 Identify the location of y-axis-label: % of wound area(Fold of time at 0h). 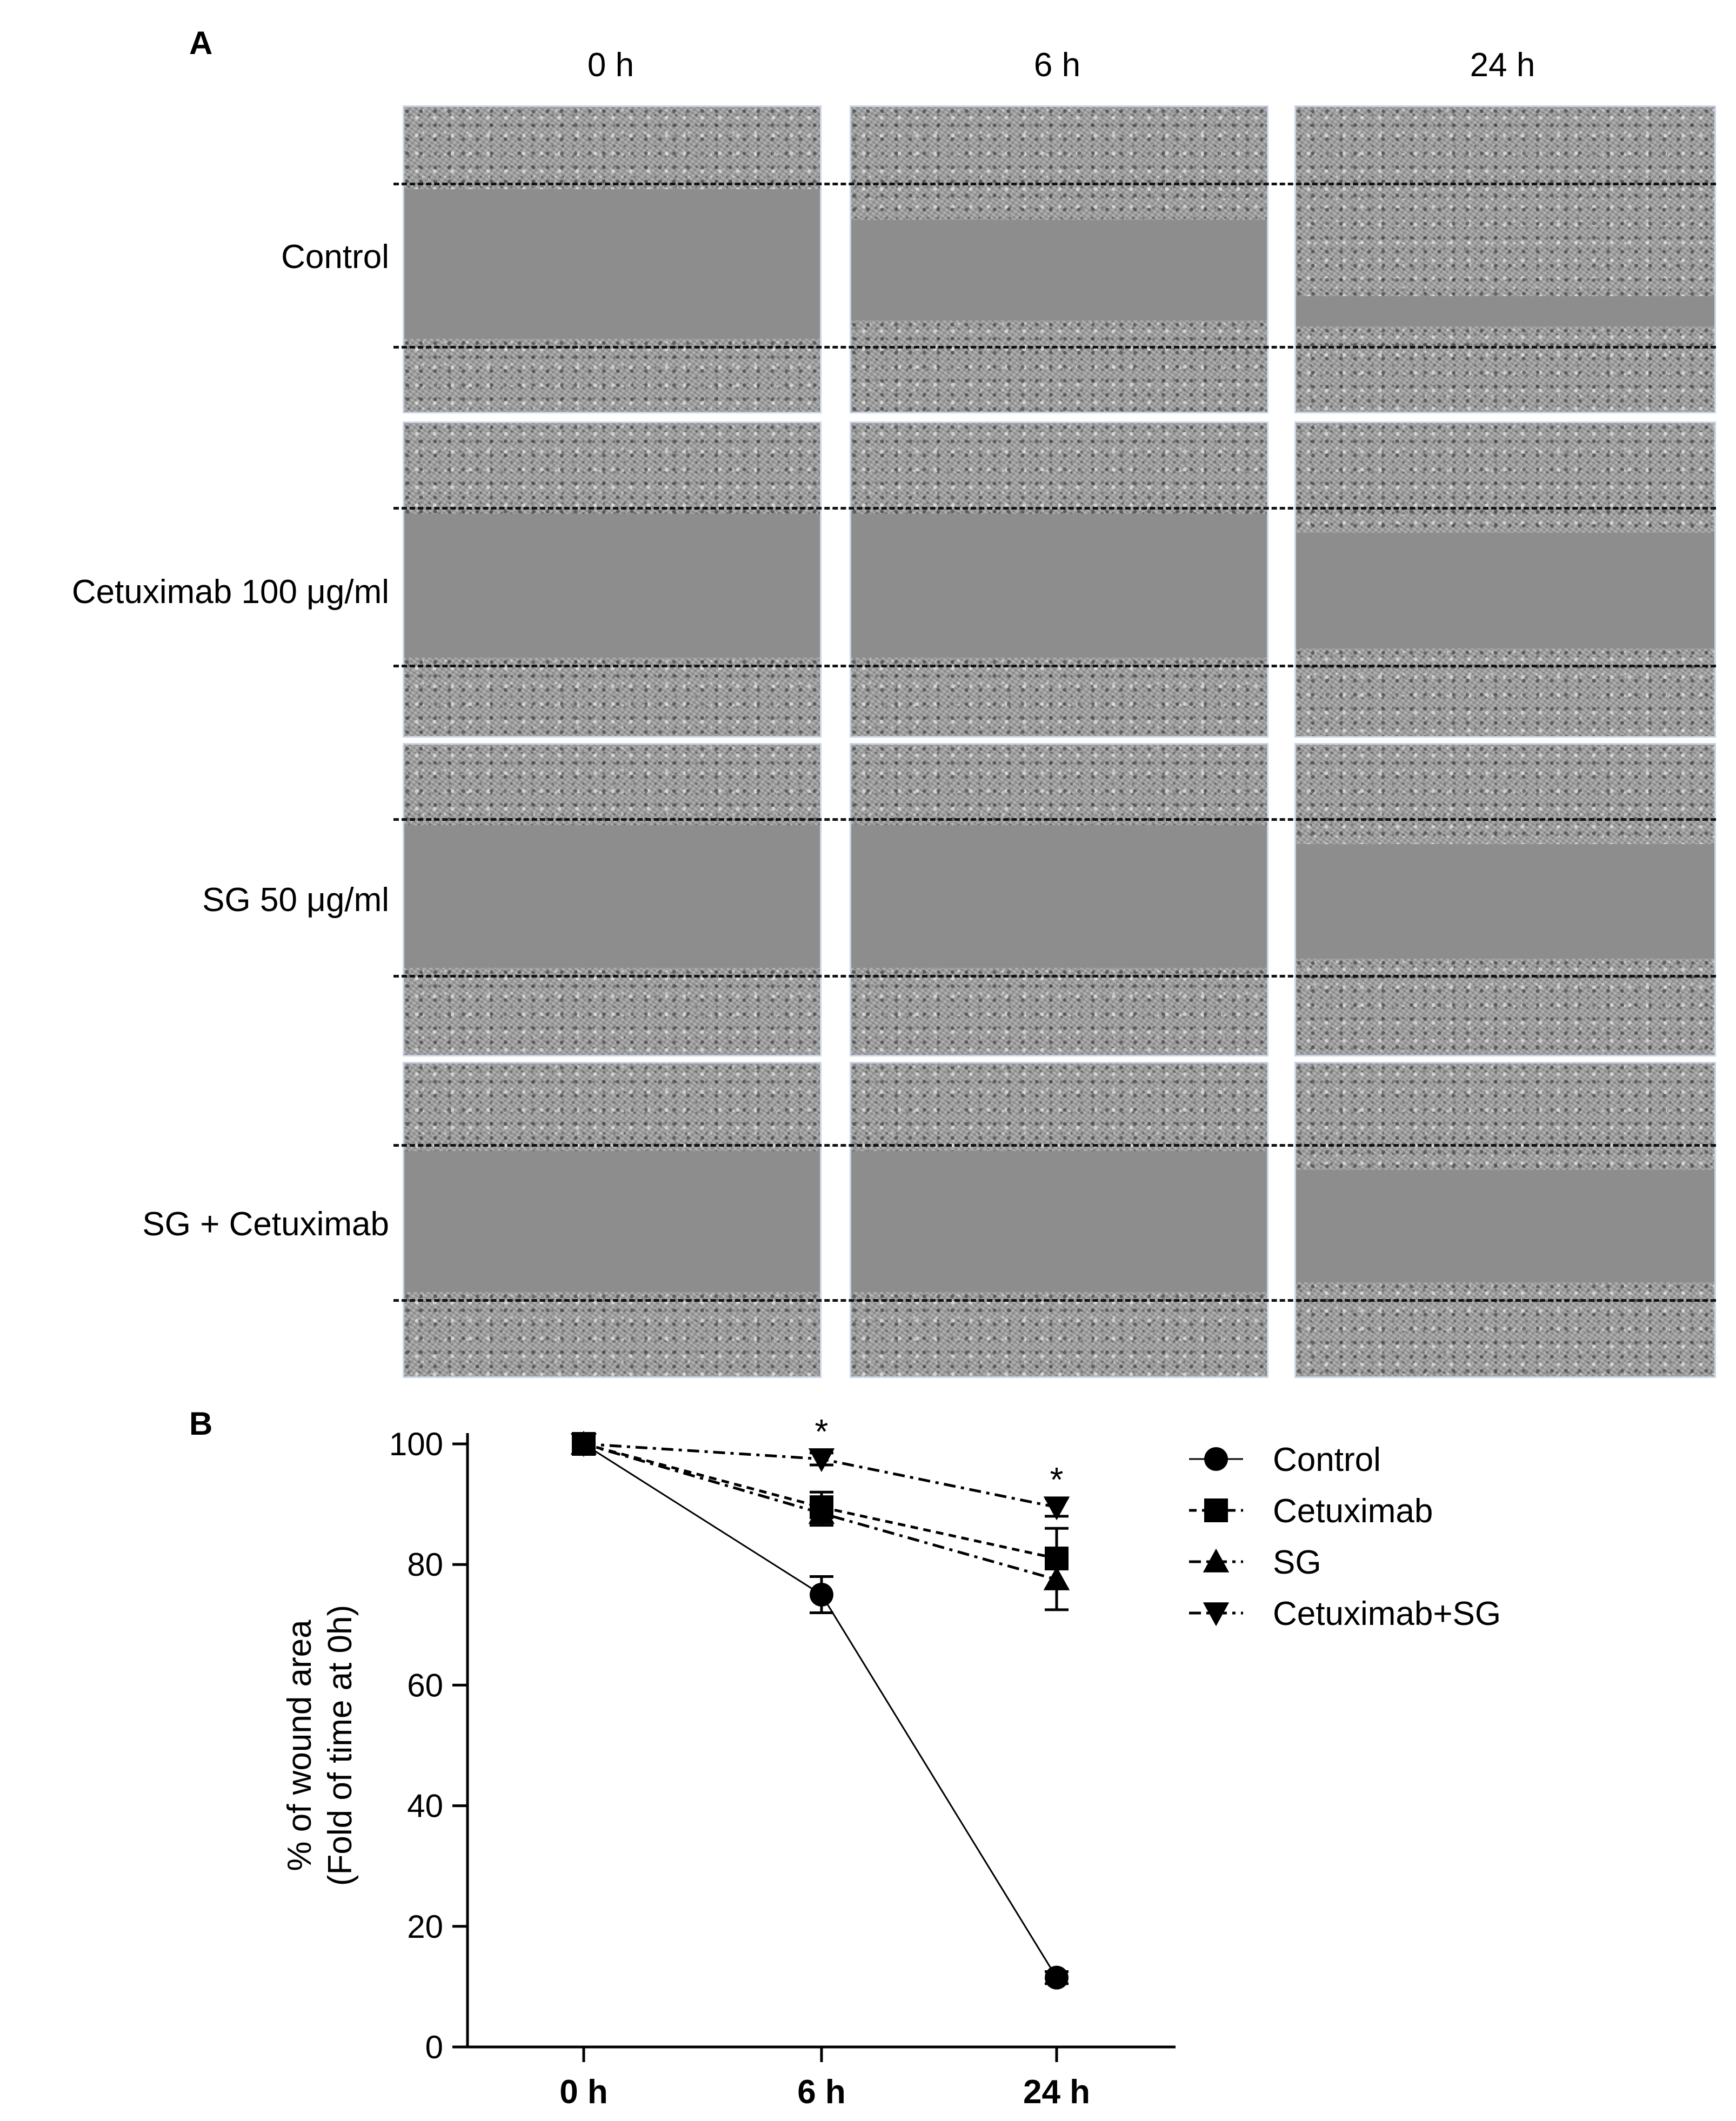
(320, 1745).